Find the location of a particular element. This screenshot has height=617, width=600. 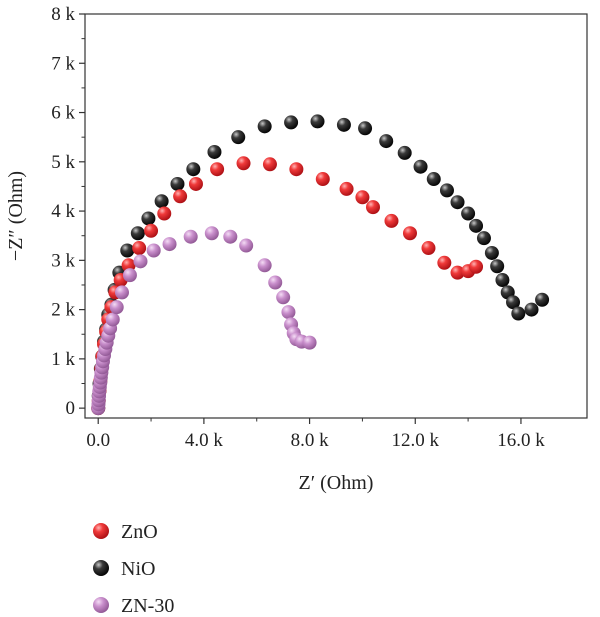

y-tick-label: 7 k is located at coordinates (63, 63).